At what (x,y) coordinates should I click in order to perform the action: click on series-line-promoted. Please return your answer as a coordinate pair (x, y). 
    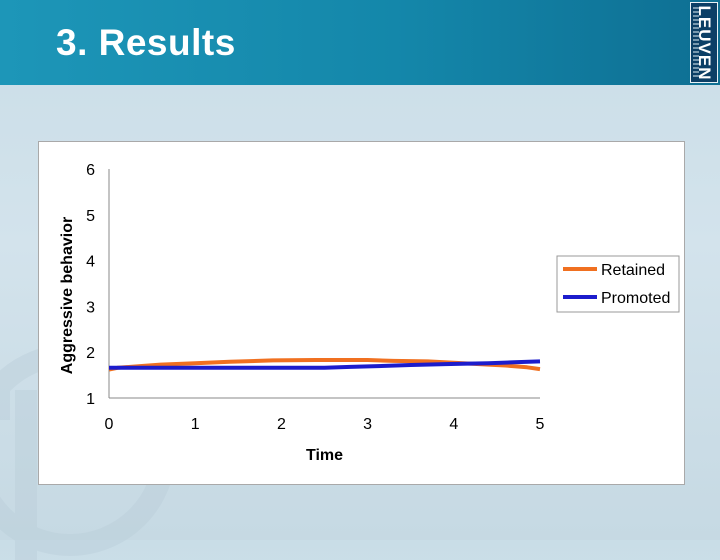
    Looking at the image, I should click on (325, 364).